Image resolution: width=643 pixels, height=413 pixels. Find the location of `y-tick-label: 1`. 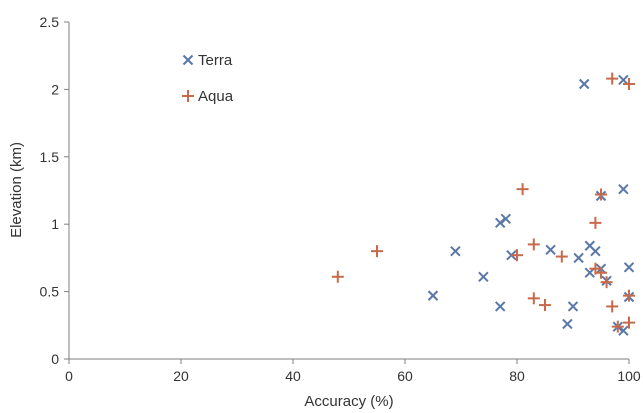

y-tick-label: 1 is located at coordinates (55, 224).